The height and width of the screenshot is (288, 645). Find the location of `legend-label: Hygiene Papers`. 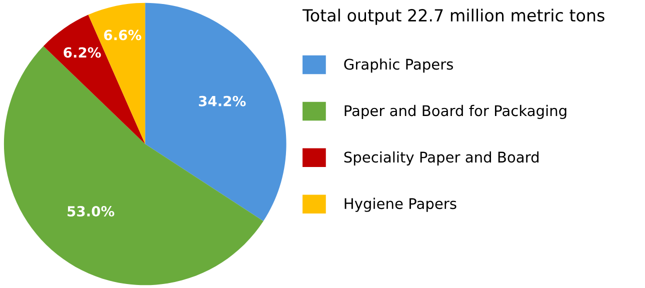

legend-label: Hygiene Papers is located at coordinates (400, 205).